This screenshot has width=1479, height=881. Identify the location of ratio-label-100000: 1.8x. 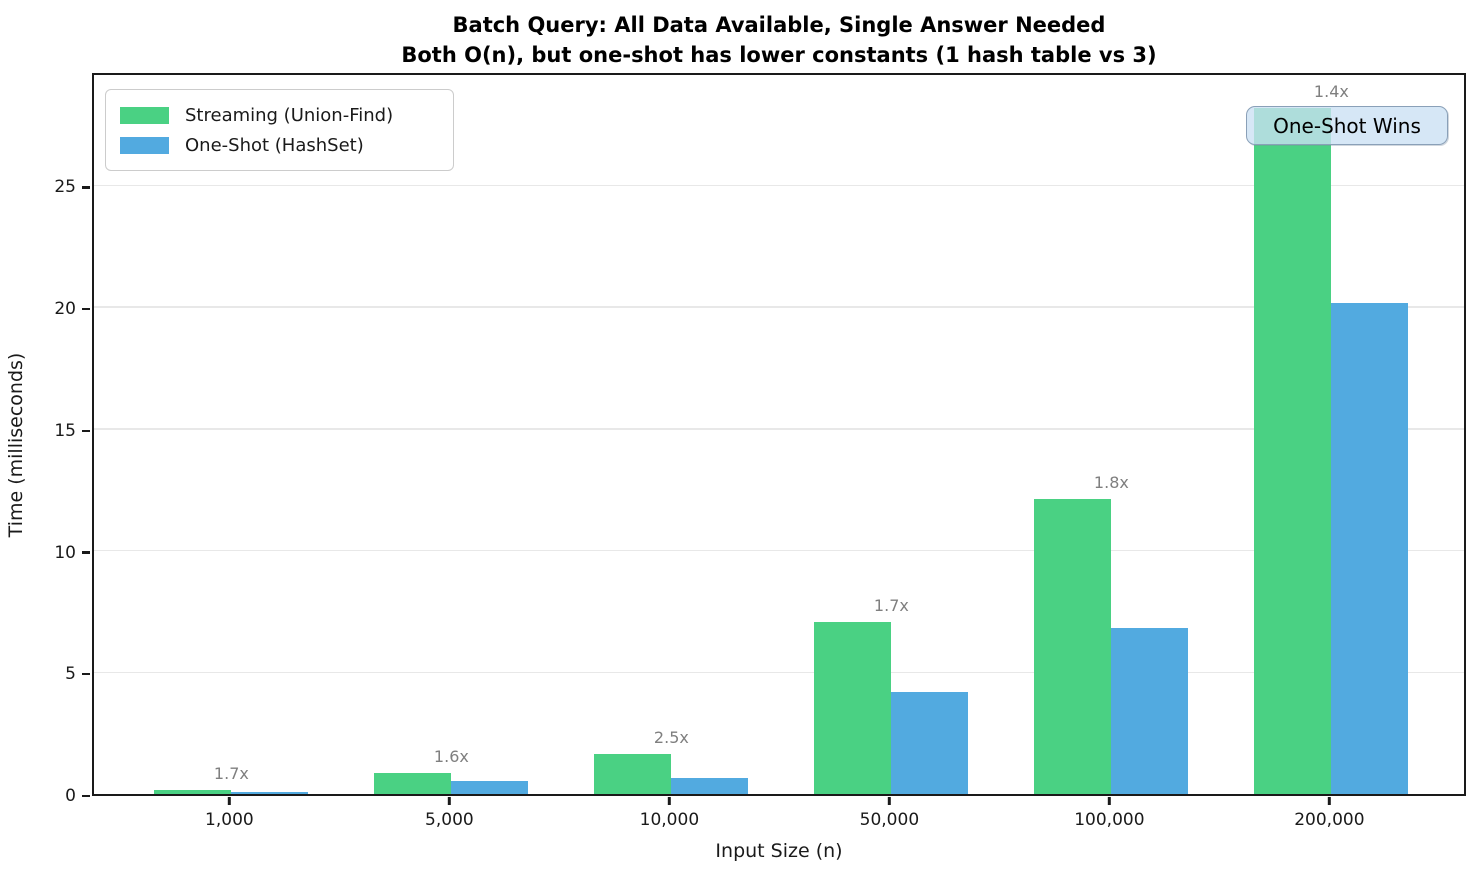
(1111, 483).